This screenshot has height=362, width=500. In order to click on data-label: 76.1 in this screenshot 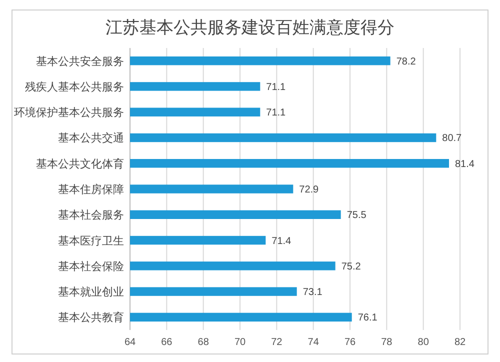, I will do `click(368, 318)`.